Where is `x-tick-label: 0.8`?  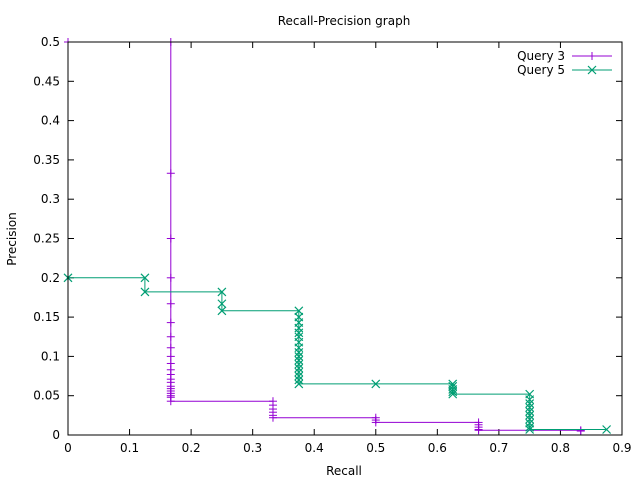
x-tick-label: 0.8 is located at coordinates (560, 448).